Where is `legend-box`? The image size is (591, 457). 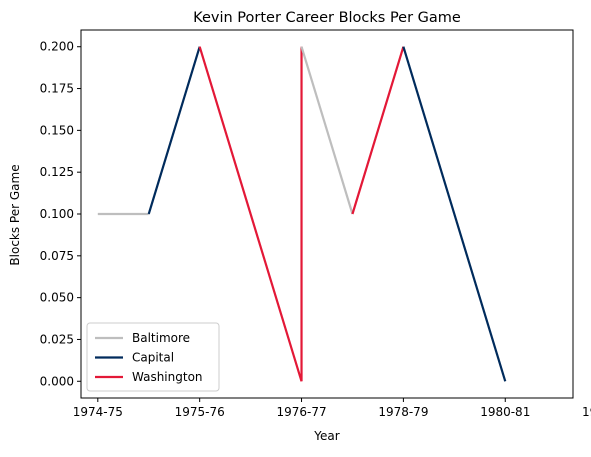
legend-box is located at coordinates (153, 357).